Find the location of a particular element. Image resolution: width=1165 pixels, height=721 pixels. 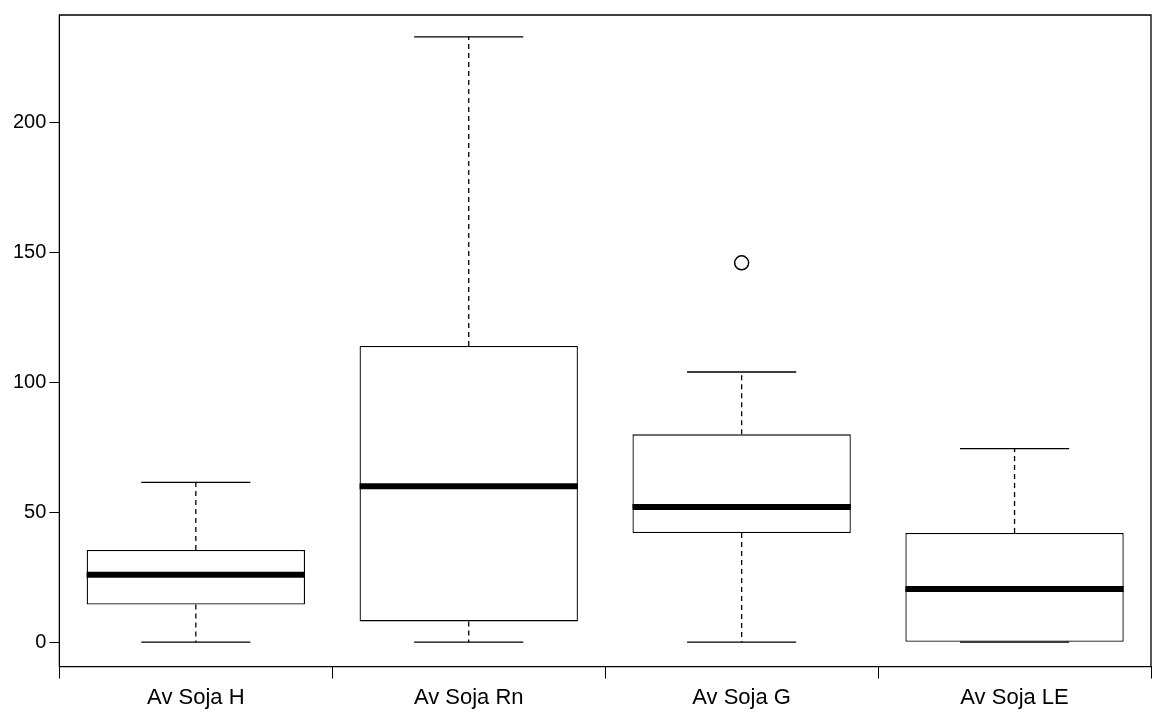

y-tick-label: 150 is located at coordinates (29, 250).